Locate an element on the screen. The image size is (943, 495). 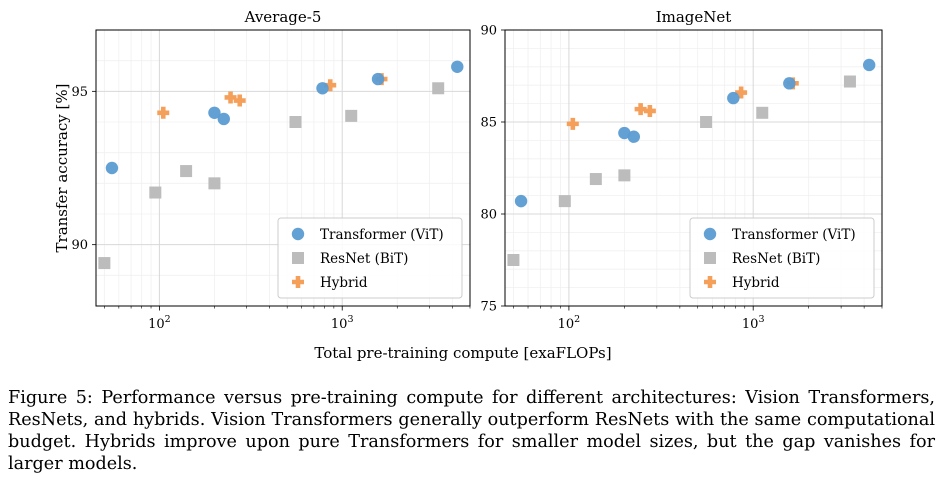
chart-title: Average-5 is located at coordinates (283, 17).